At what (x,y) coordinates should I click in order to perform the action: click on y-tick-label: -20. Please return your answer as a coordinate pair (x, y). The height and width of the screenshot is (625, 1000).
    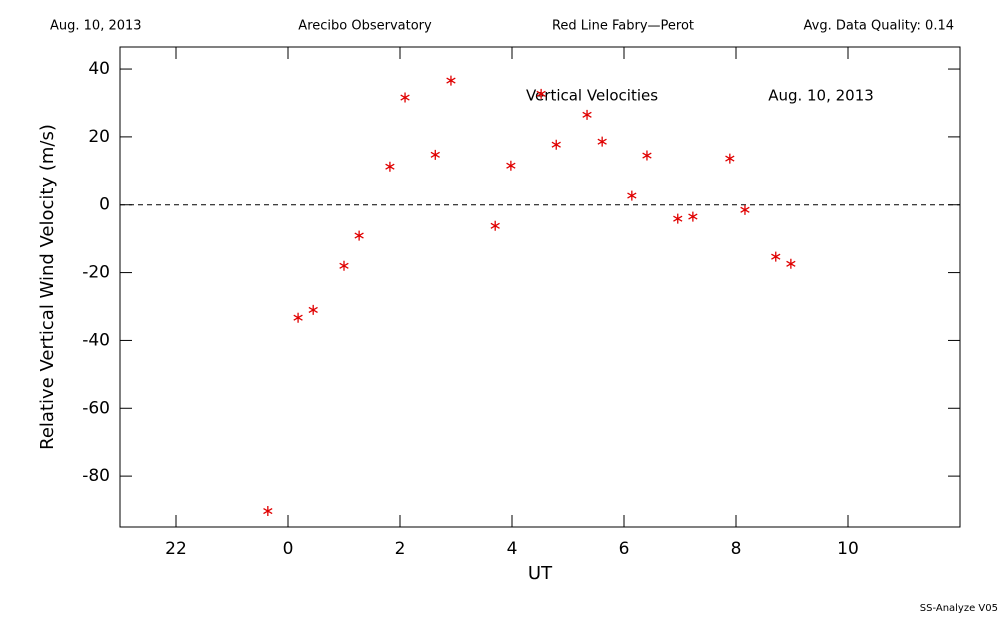
    Looking at the image, I should click on (96, 273).